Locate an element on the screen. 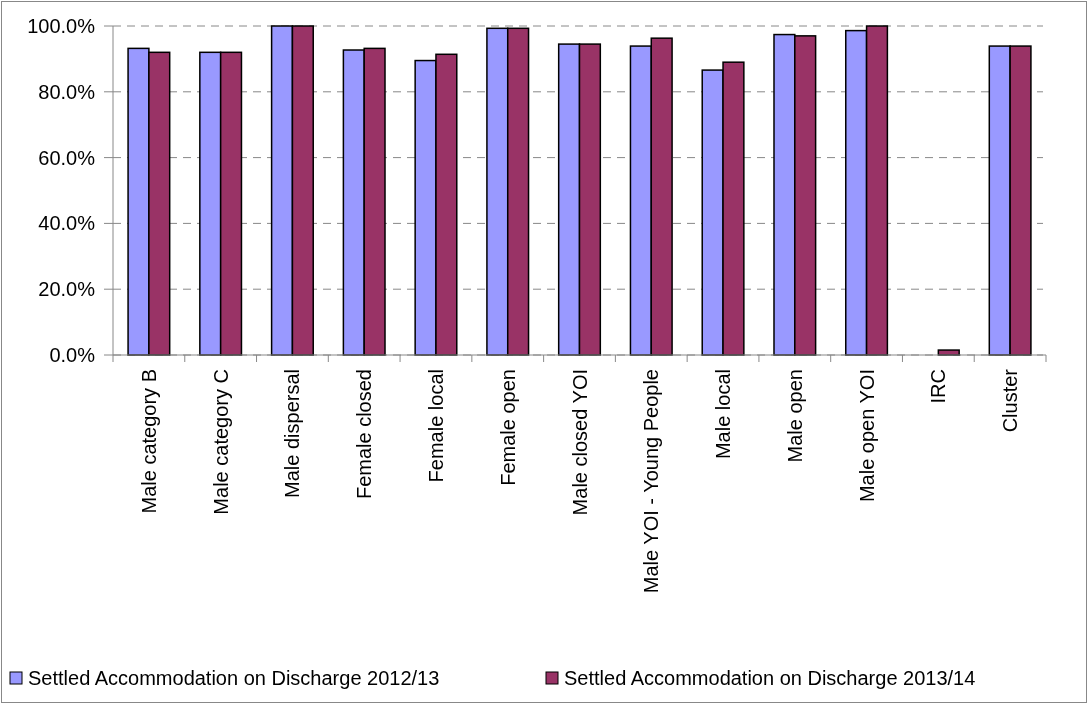 The height and width of the screenshot is (704, 1088). x-tick-label: Female local is located at coordinates (435, 426).